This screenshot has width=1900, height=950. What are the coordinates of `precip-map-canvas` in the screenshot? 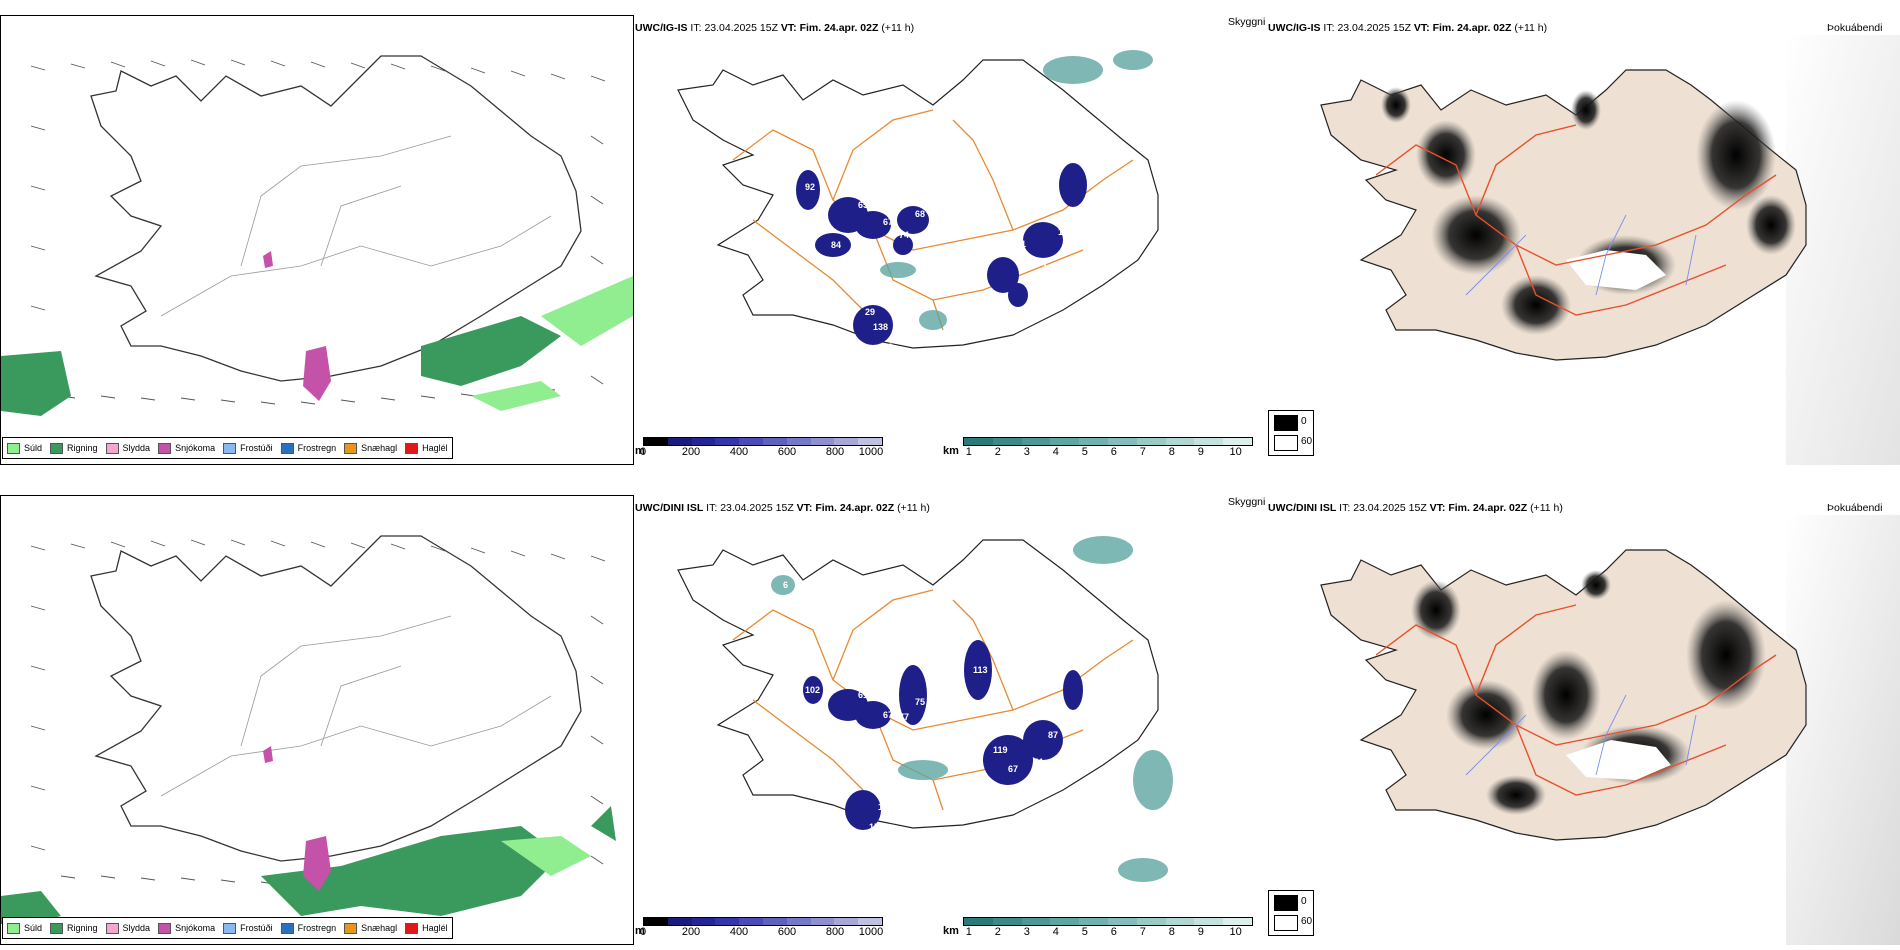 It's located at (308, 730).